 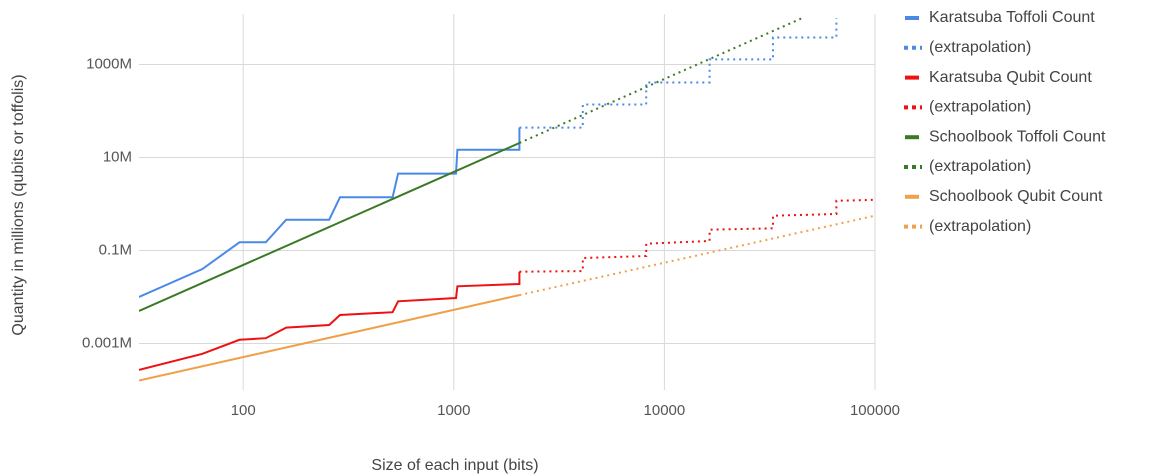 What do you see at coordinates (454, 465) in the screenshot?
I see `x-axis-title: Size of each input (bits)` at bounding box center [454, 465].